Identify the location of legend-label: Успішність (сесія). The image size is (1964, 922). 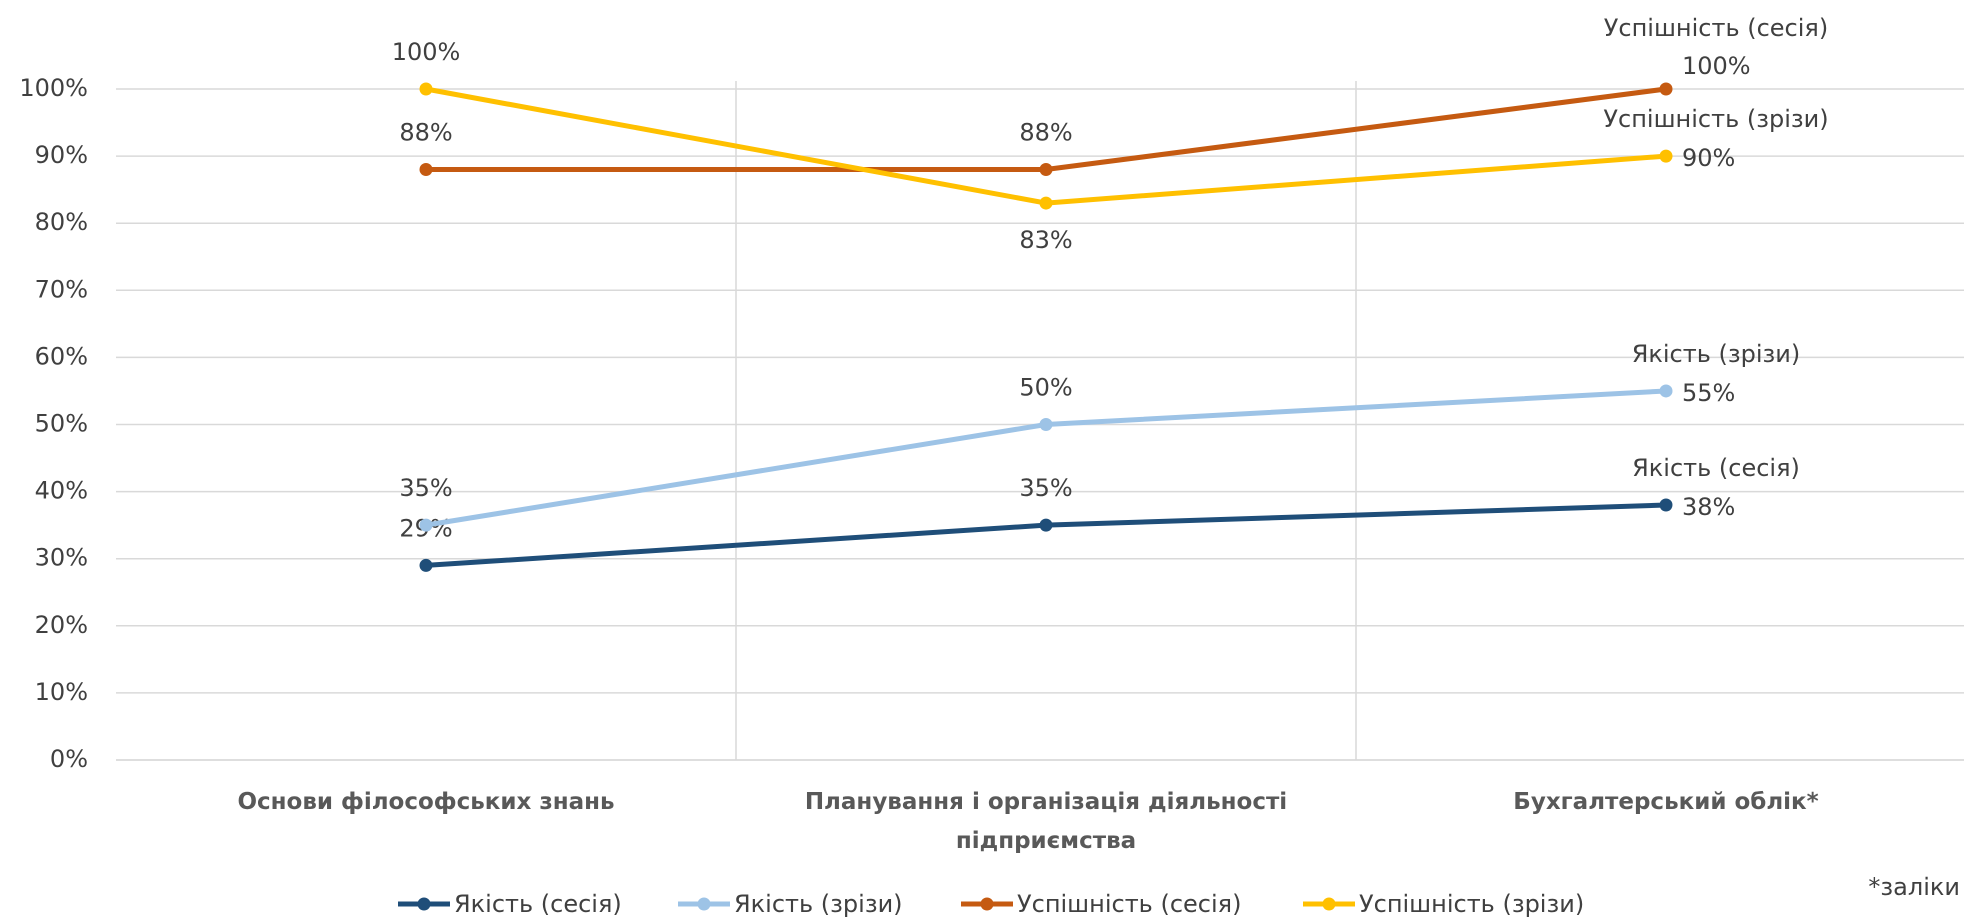
(1129, 904).